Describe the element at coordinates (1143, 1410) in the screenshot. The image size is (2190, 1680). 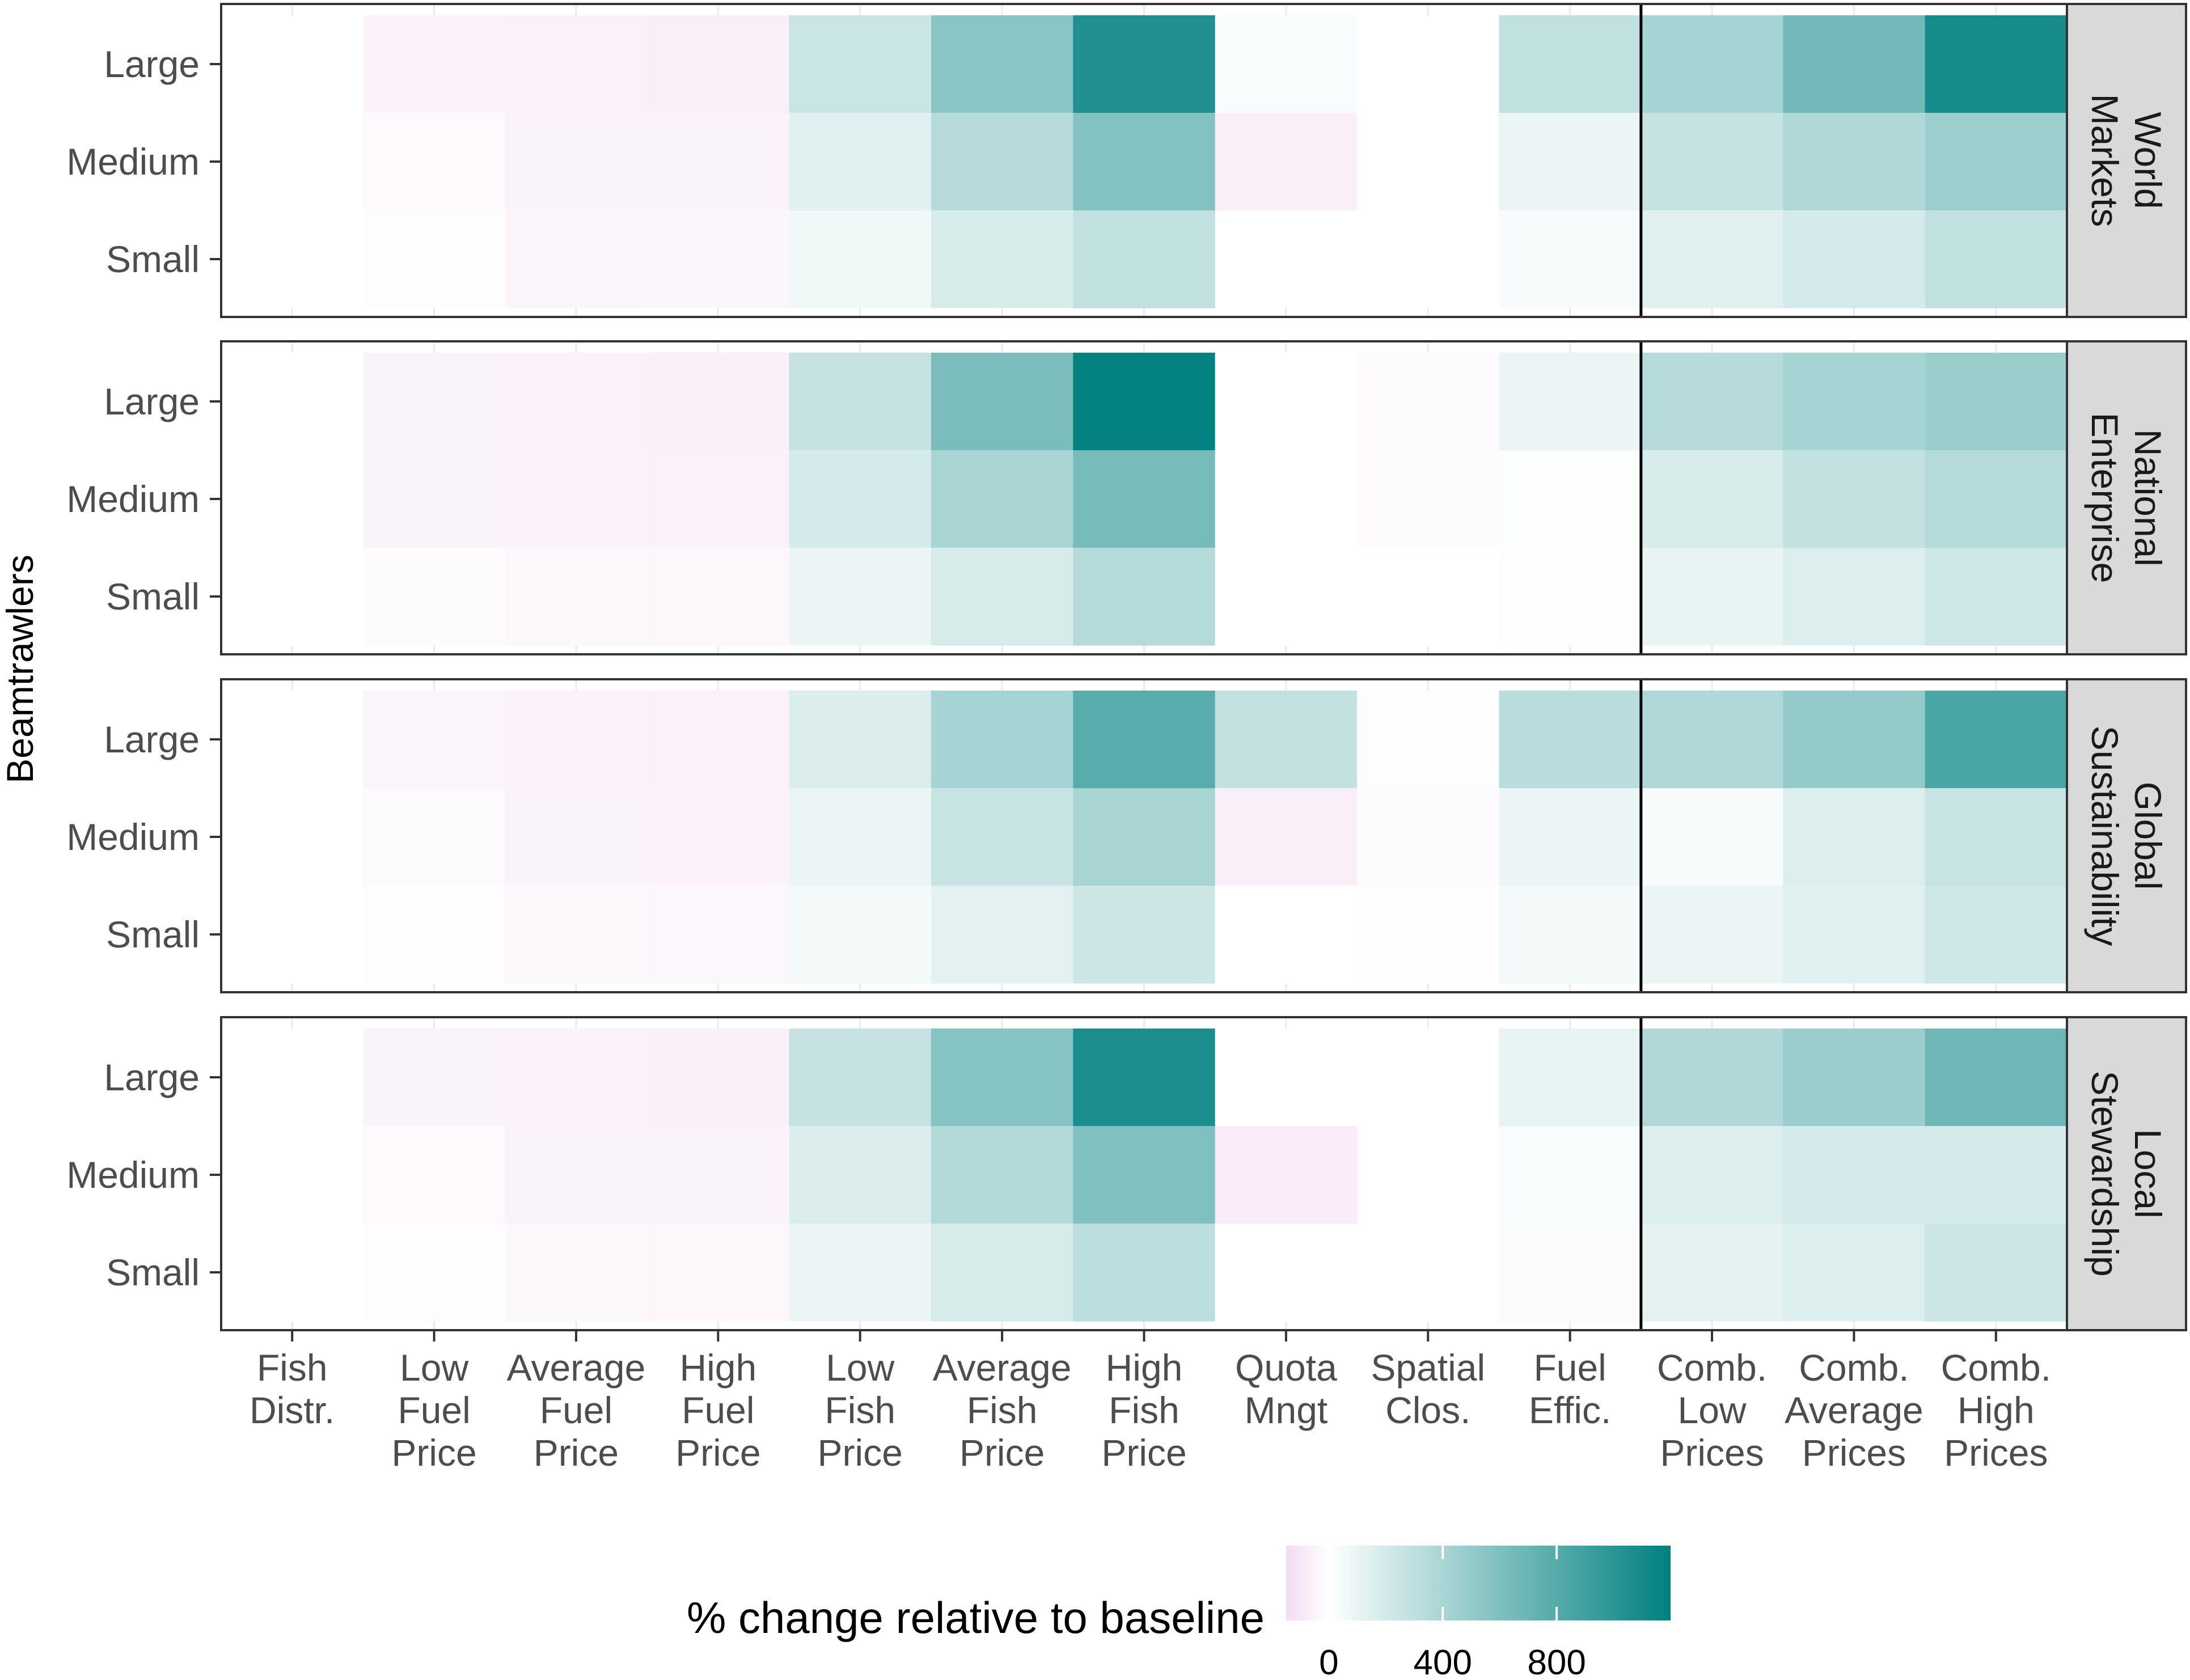
I see `x-tick-label: High Fish Price` at that location.